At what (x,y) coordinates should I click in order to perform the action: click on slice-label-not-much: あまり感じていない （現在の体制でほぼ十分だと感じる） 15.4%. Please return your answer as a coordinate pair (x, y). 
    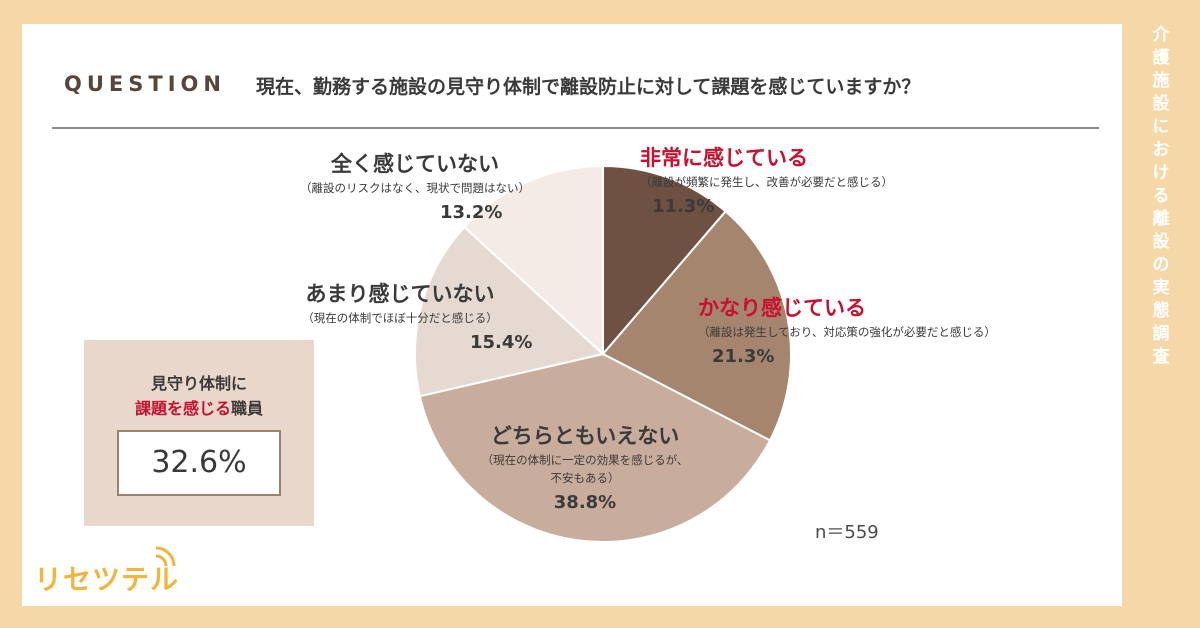
    Looking at the image, I should click on (416, 315).